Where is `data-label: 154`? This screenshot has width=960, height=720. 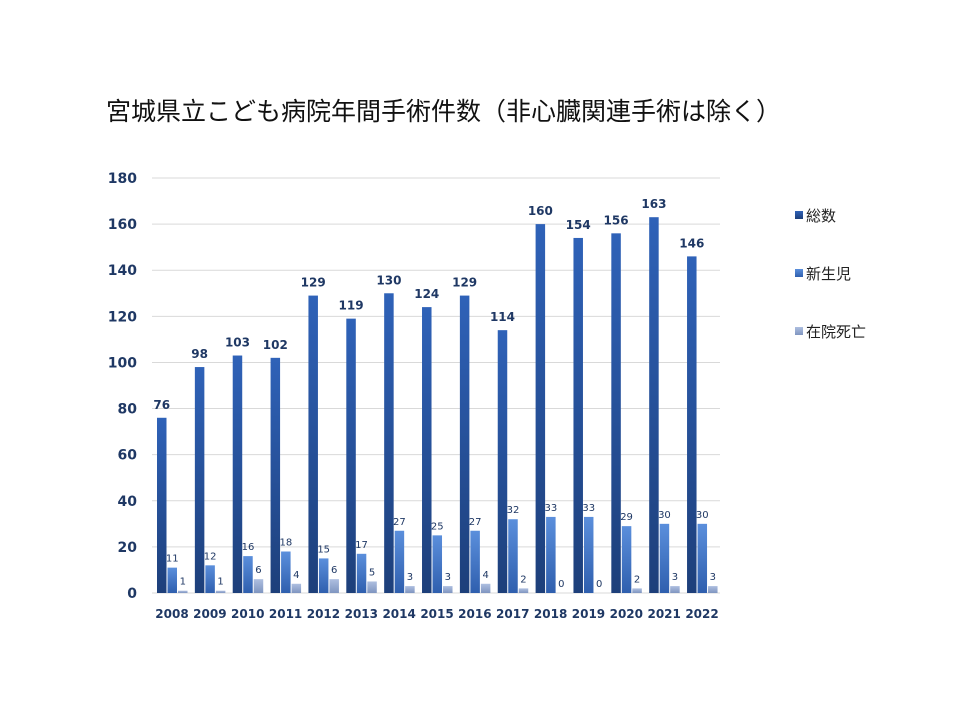 data-label: 154 is located at coordinates (578, 225).